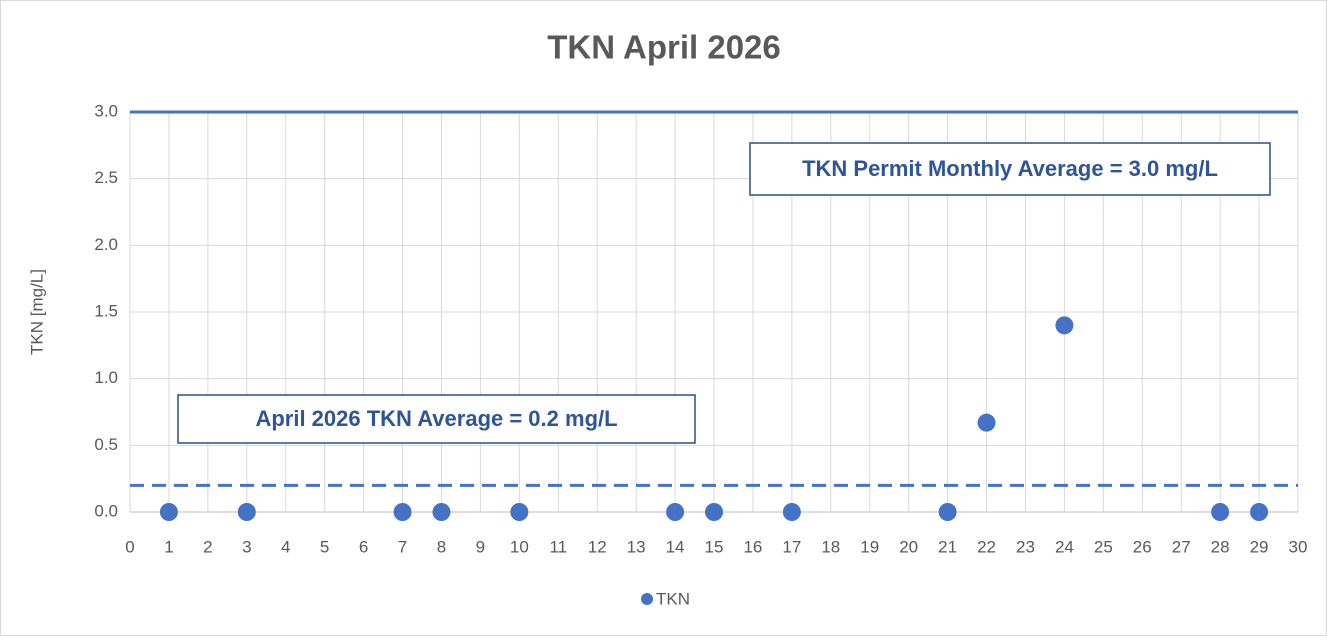 This screenshot has width=1327, height=641. Describe the element at coordinates (402, 546) in the screenshot. I see `x-tick-label: 7` at that location.